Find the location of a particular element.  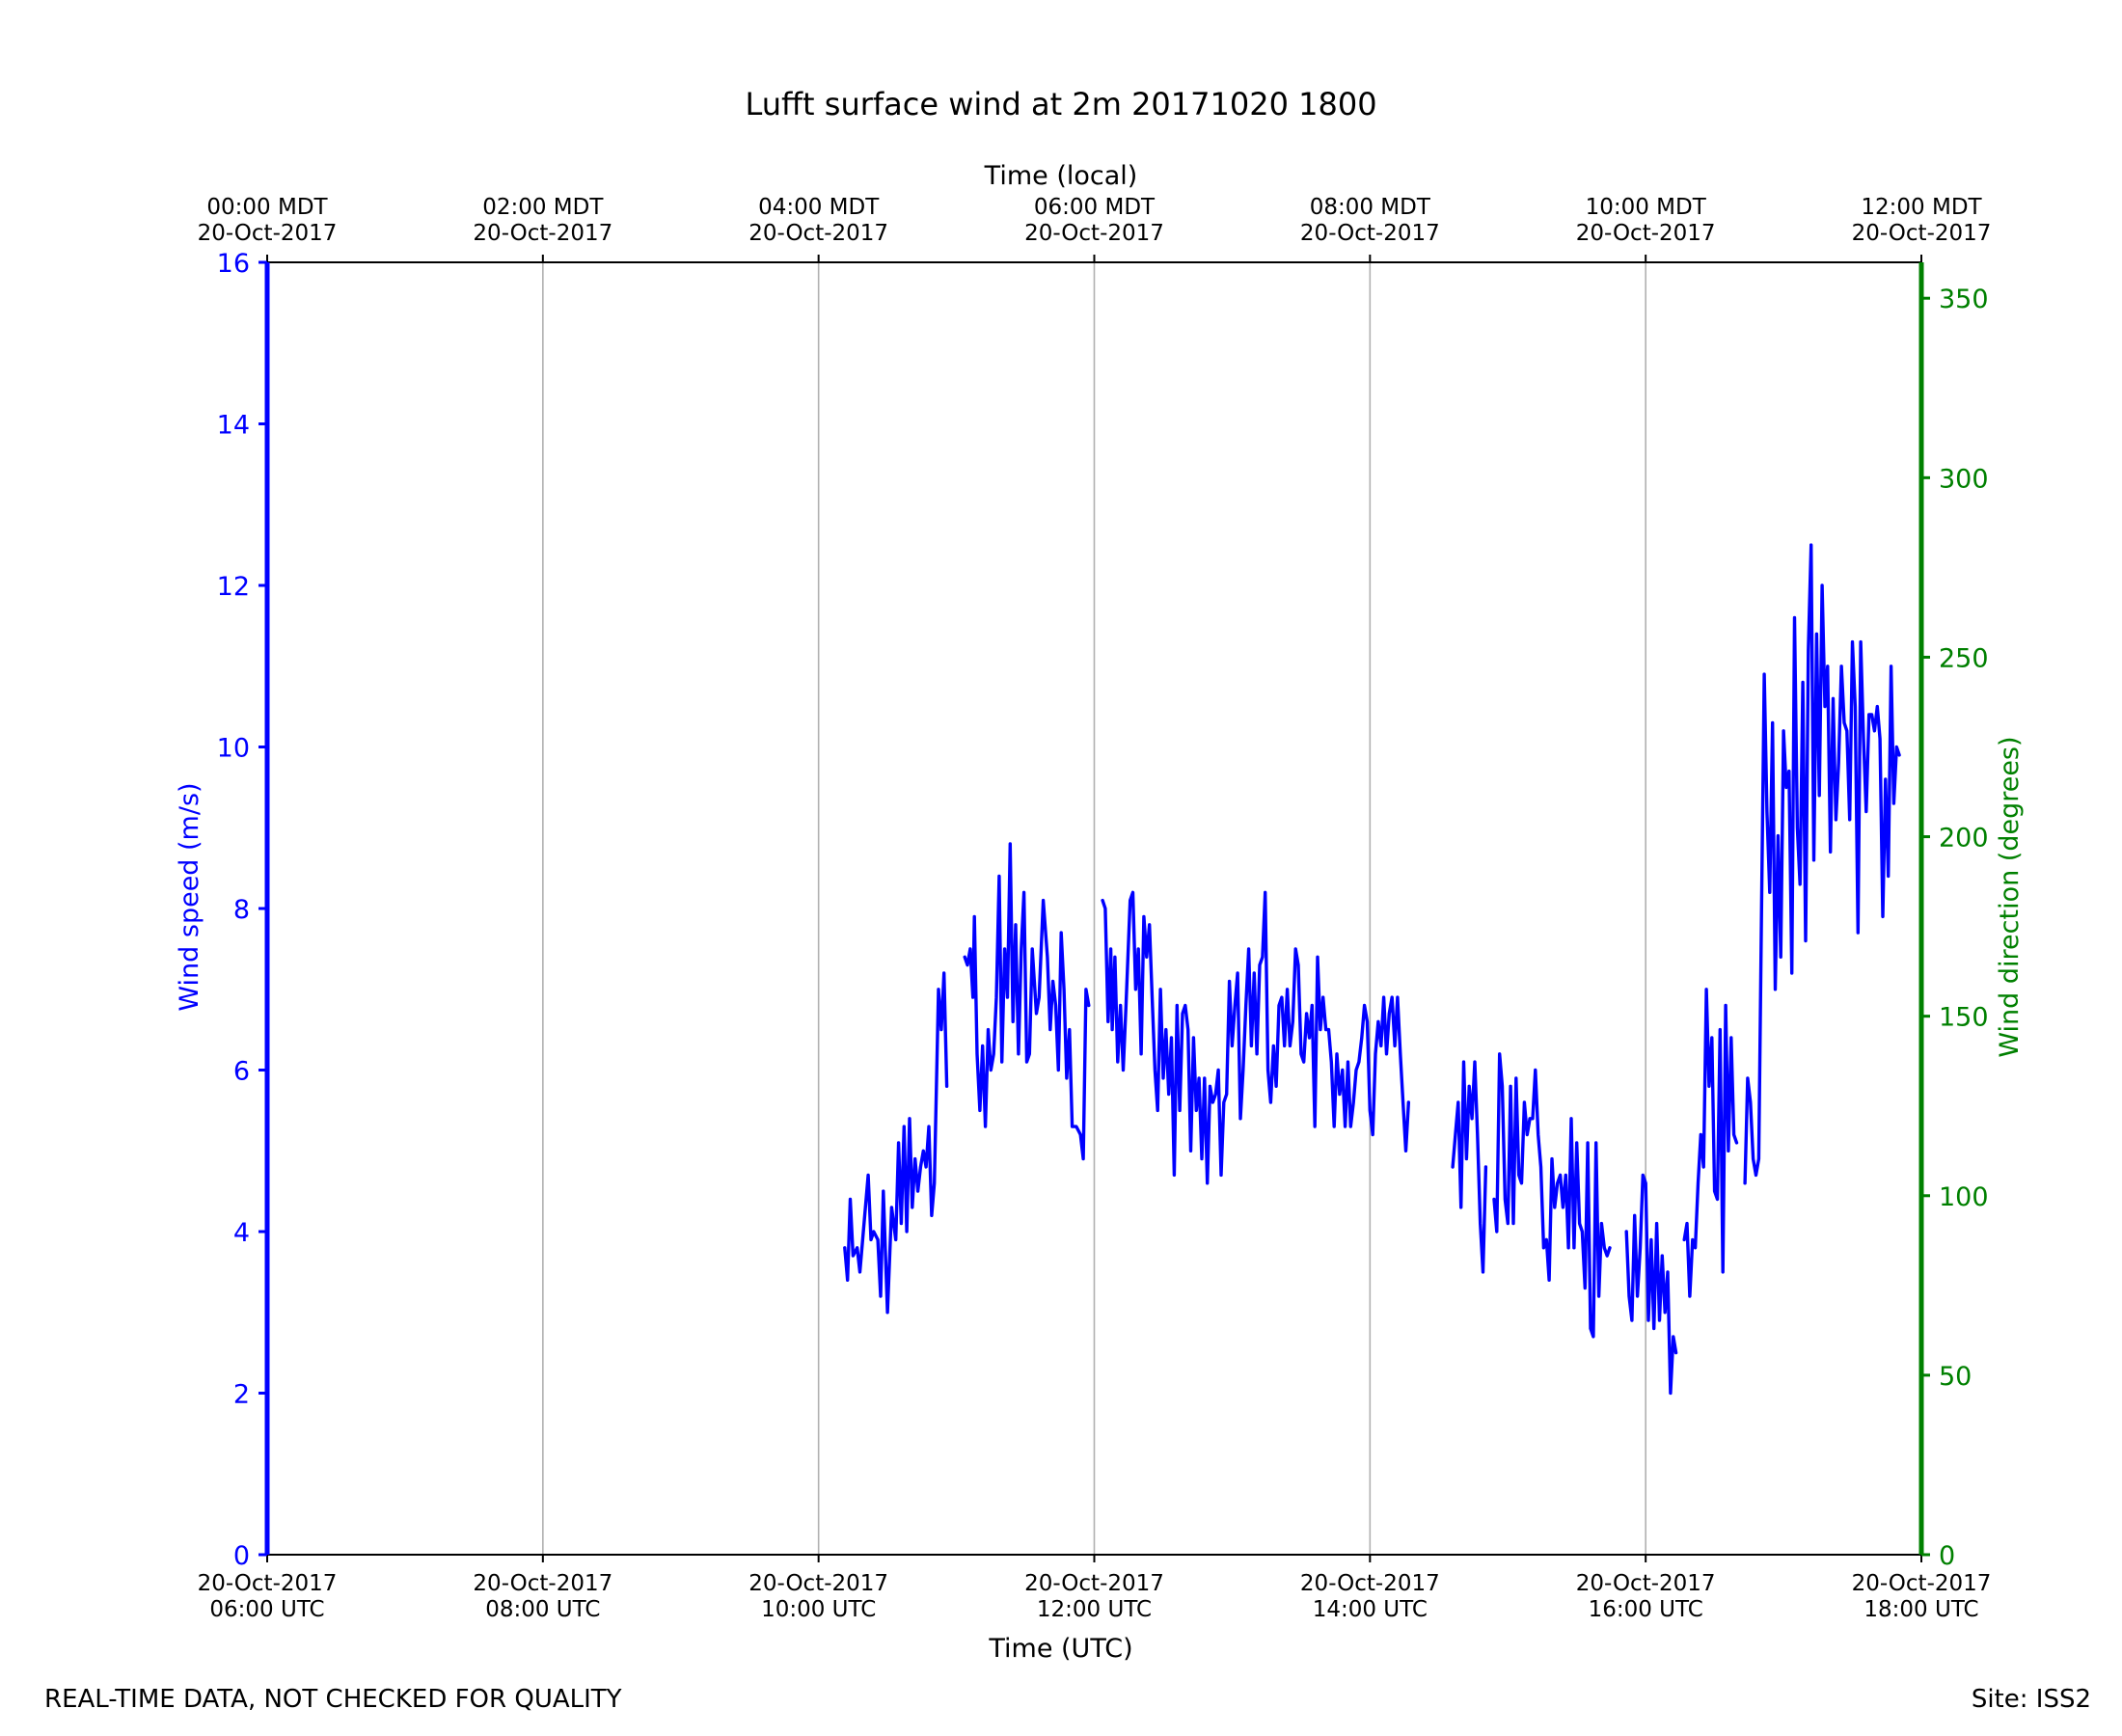

y2-tick-label: 350 is located at coordinates (1964, 299).